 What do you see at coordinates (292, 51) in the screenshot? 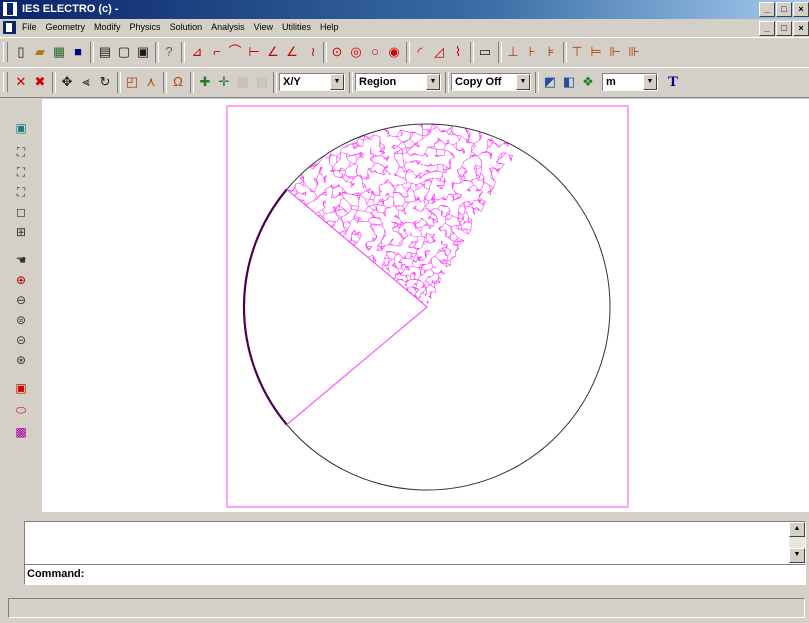
I see `angle-icon: ∠` at bounding box center [292, 51].